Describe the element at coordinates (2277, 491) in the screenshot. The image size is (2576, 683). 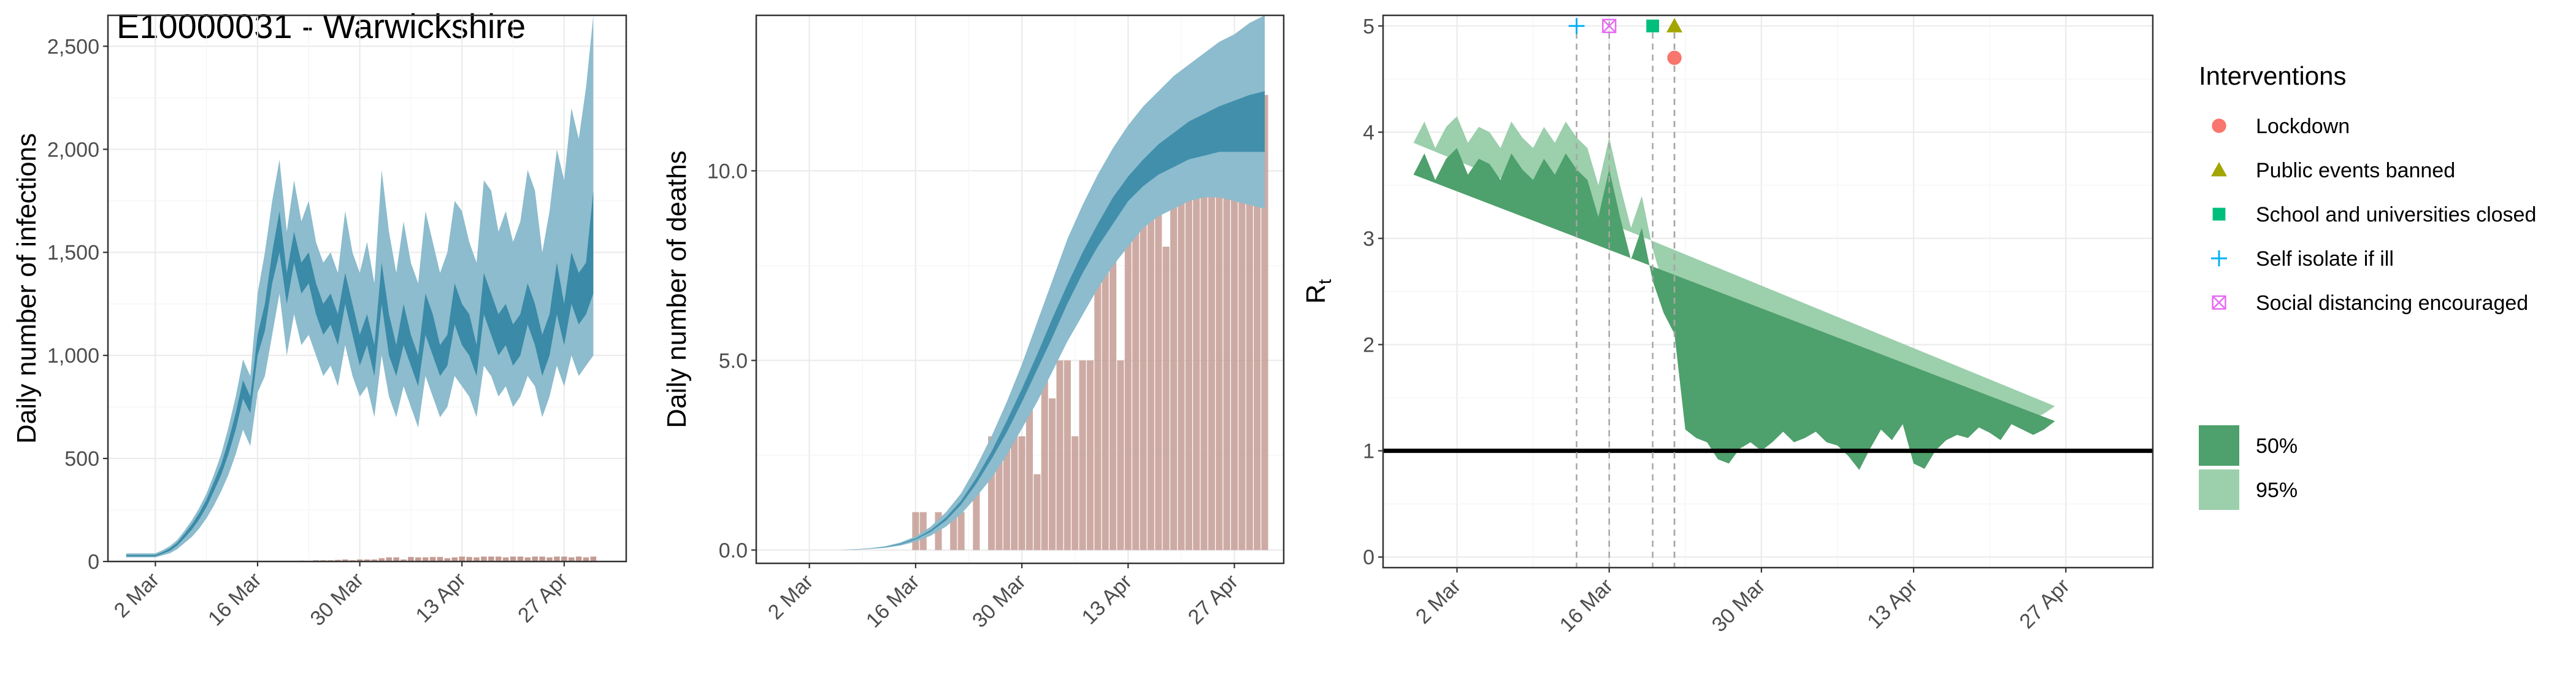
I see `legend-band-label: 95%` at that location.